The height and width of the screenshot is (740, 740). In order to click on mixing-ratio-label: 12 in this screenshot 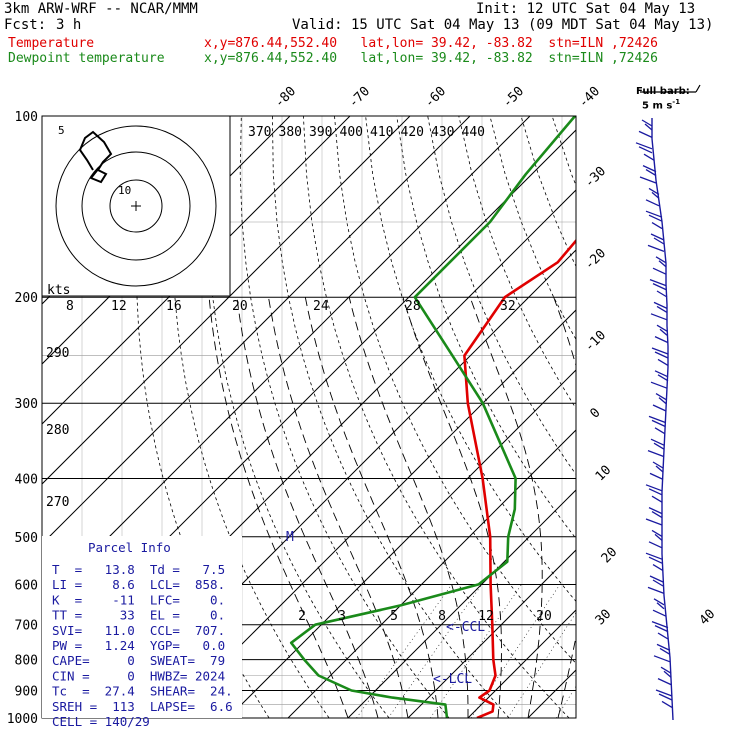, I will do `click(486, 616)`.